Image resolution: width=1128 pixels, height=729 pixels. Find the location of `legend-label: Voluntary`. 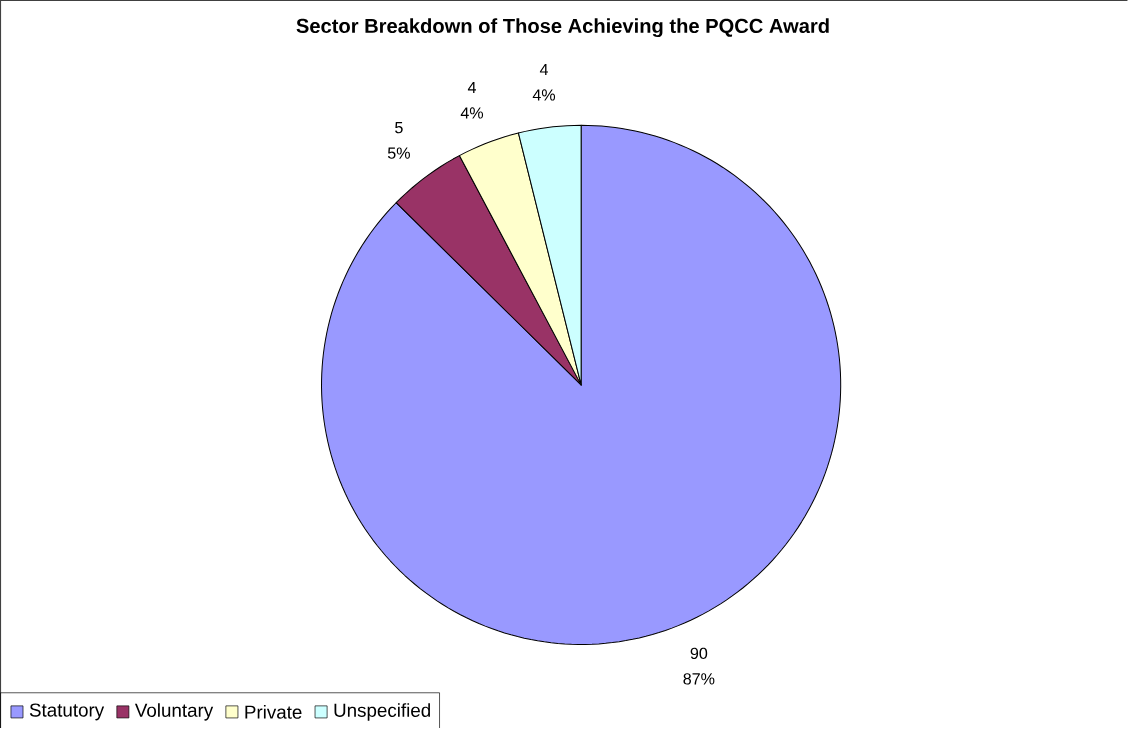

legend-label: Voluntary is located at coordinates (174, 712).